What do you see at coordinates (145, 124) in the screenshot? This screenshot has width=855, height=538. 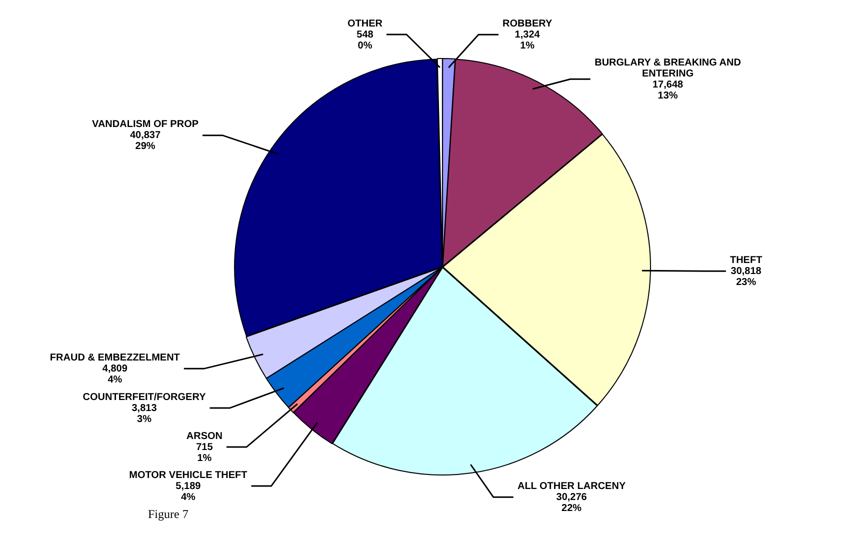 I see `slice-label: VANDALISM OF PROP` at bounding box center [145, 124].